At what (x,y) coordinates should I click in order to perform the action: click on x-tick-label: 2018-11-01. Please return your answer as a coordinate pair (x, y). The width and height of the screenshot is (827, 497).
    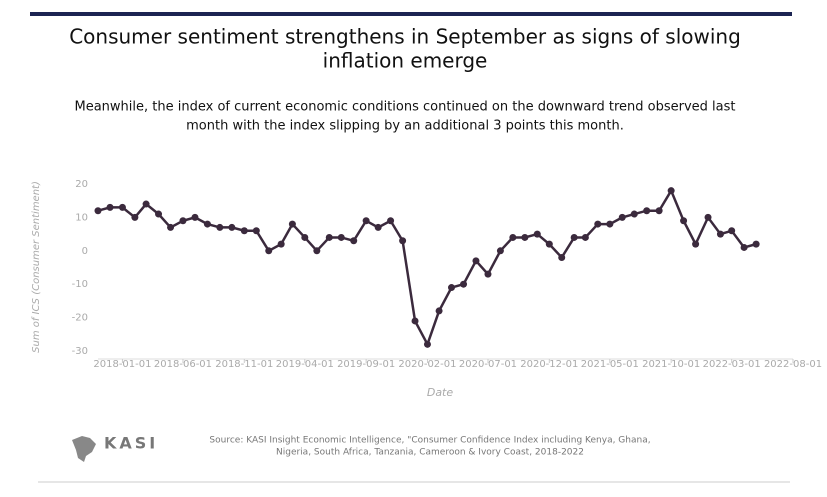
    Looking at the image, I should click on (244, 364).